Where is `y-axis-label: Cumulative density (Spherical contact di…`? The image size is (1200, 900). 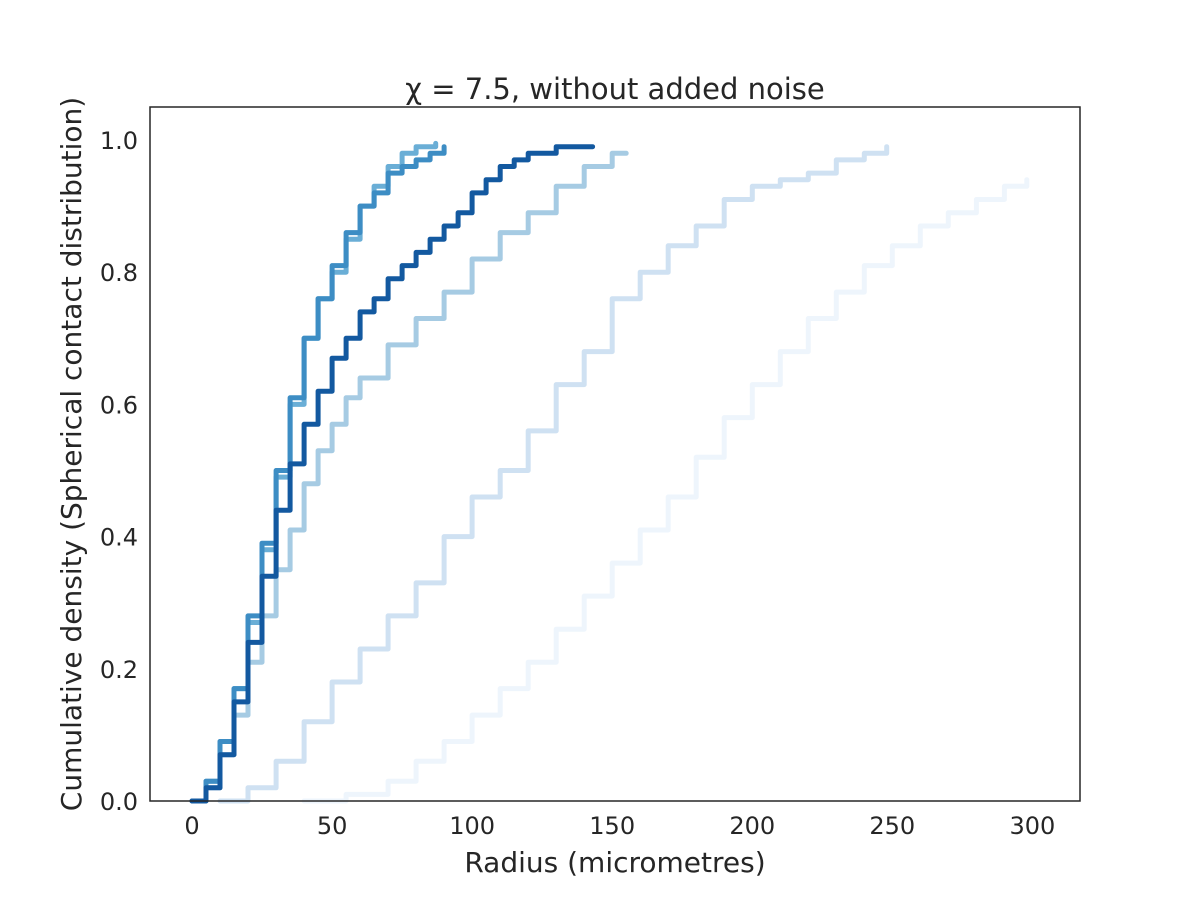
y-axis-label: Cumulative density (Spherical contact di… is located at coordinates (71, 454).